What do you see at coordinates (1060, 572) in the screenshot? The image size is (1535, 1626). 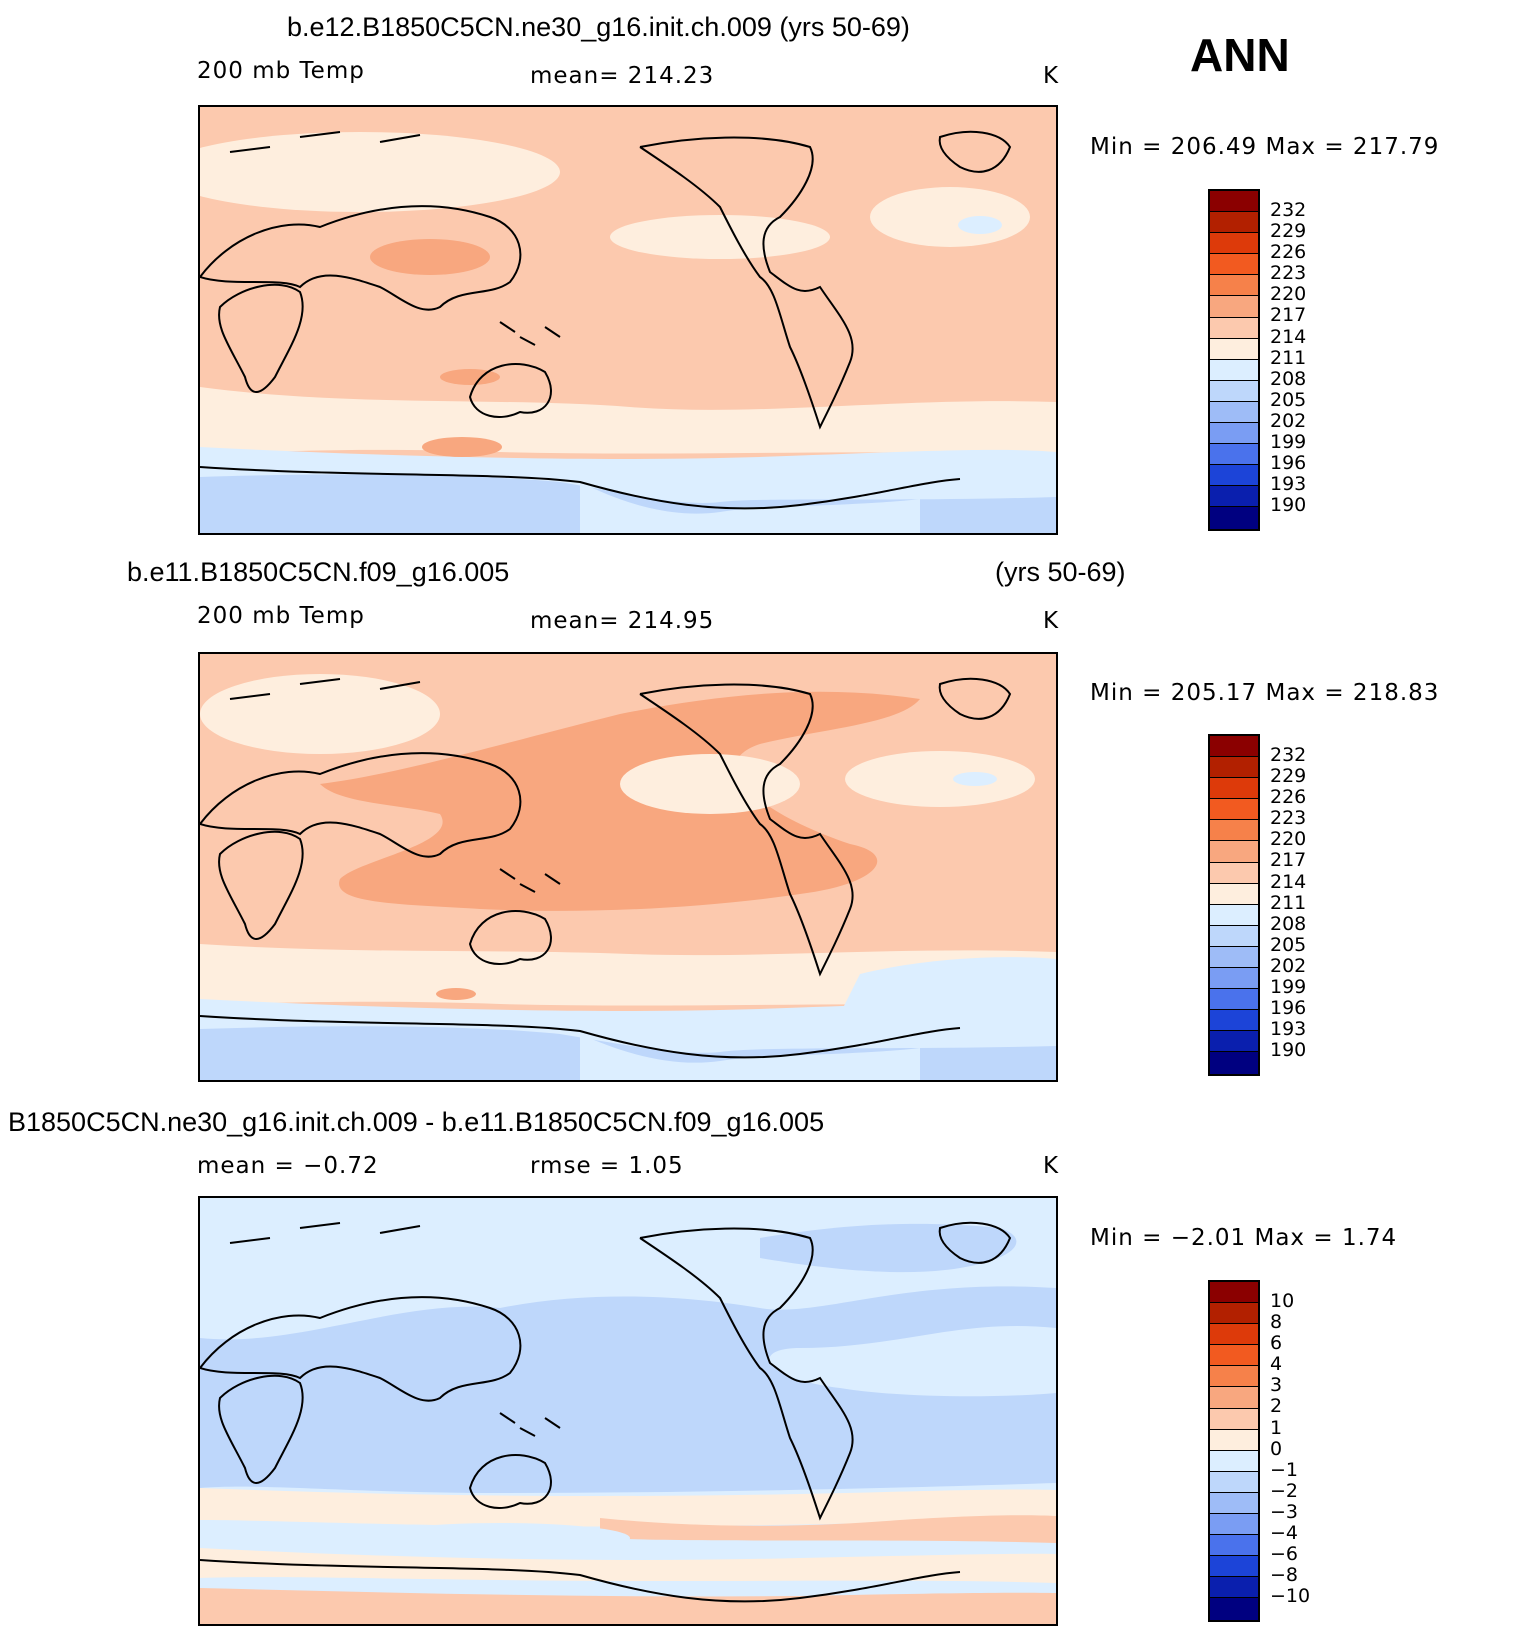 I see `panel2-years: (yrs 50-69)` at bounding box center [1060, 572].